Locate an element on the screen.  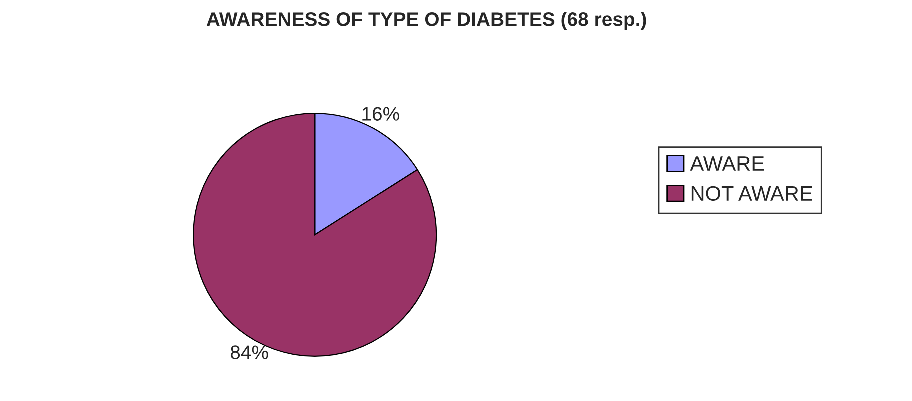
chart-title: AWARENESS OF TYPE OF DIABETES (68 resp.) is located at coordinates (426, 21).